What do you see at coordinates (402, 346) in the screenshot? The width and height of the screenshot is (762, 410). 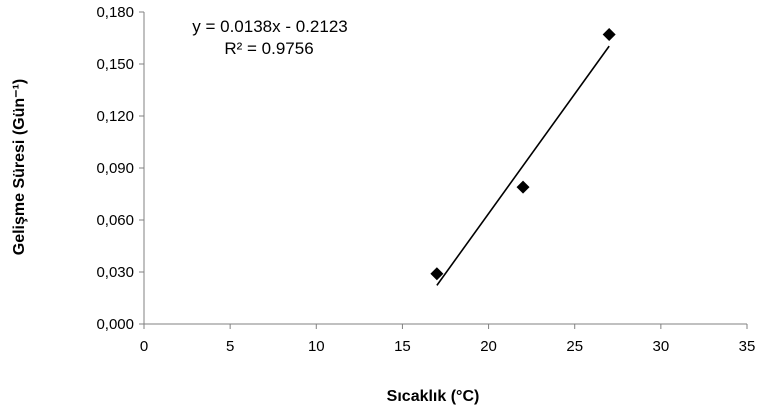 I see `x-tick-label: 15` at bounding box center [402, 346].